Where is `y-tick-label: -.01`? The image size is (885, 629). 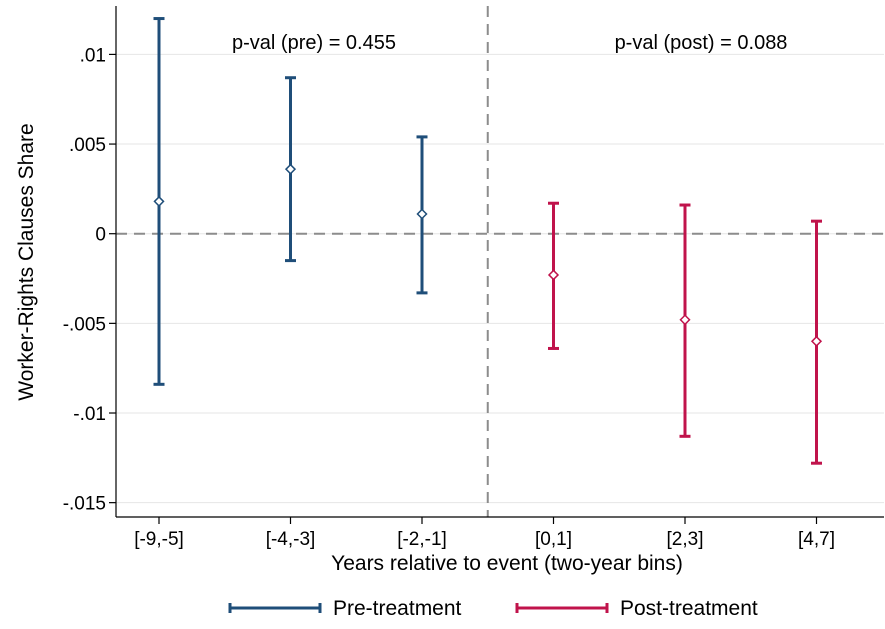
y-tick-label: -.01 is located at coordinates (89, 414).